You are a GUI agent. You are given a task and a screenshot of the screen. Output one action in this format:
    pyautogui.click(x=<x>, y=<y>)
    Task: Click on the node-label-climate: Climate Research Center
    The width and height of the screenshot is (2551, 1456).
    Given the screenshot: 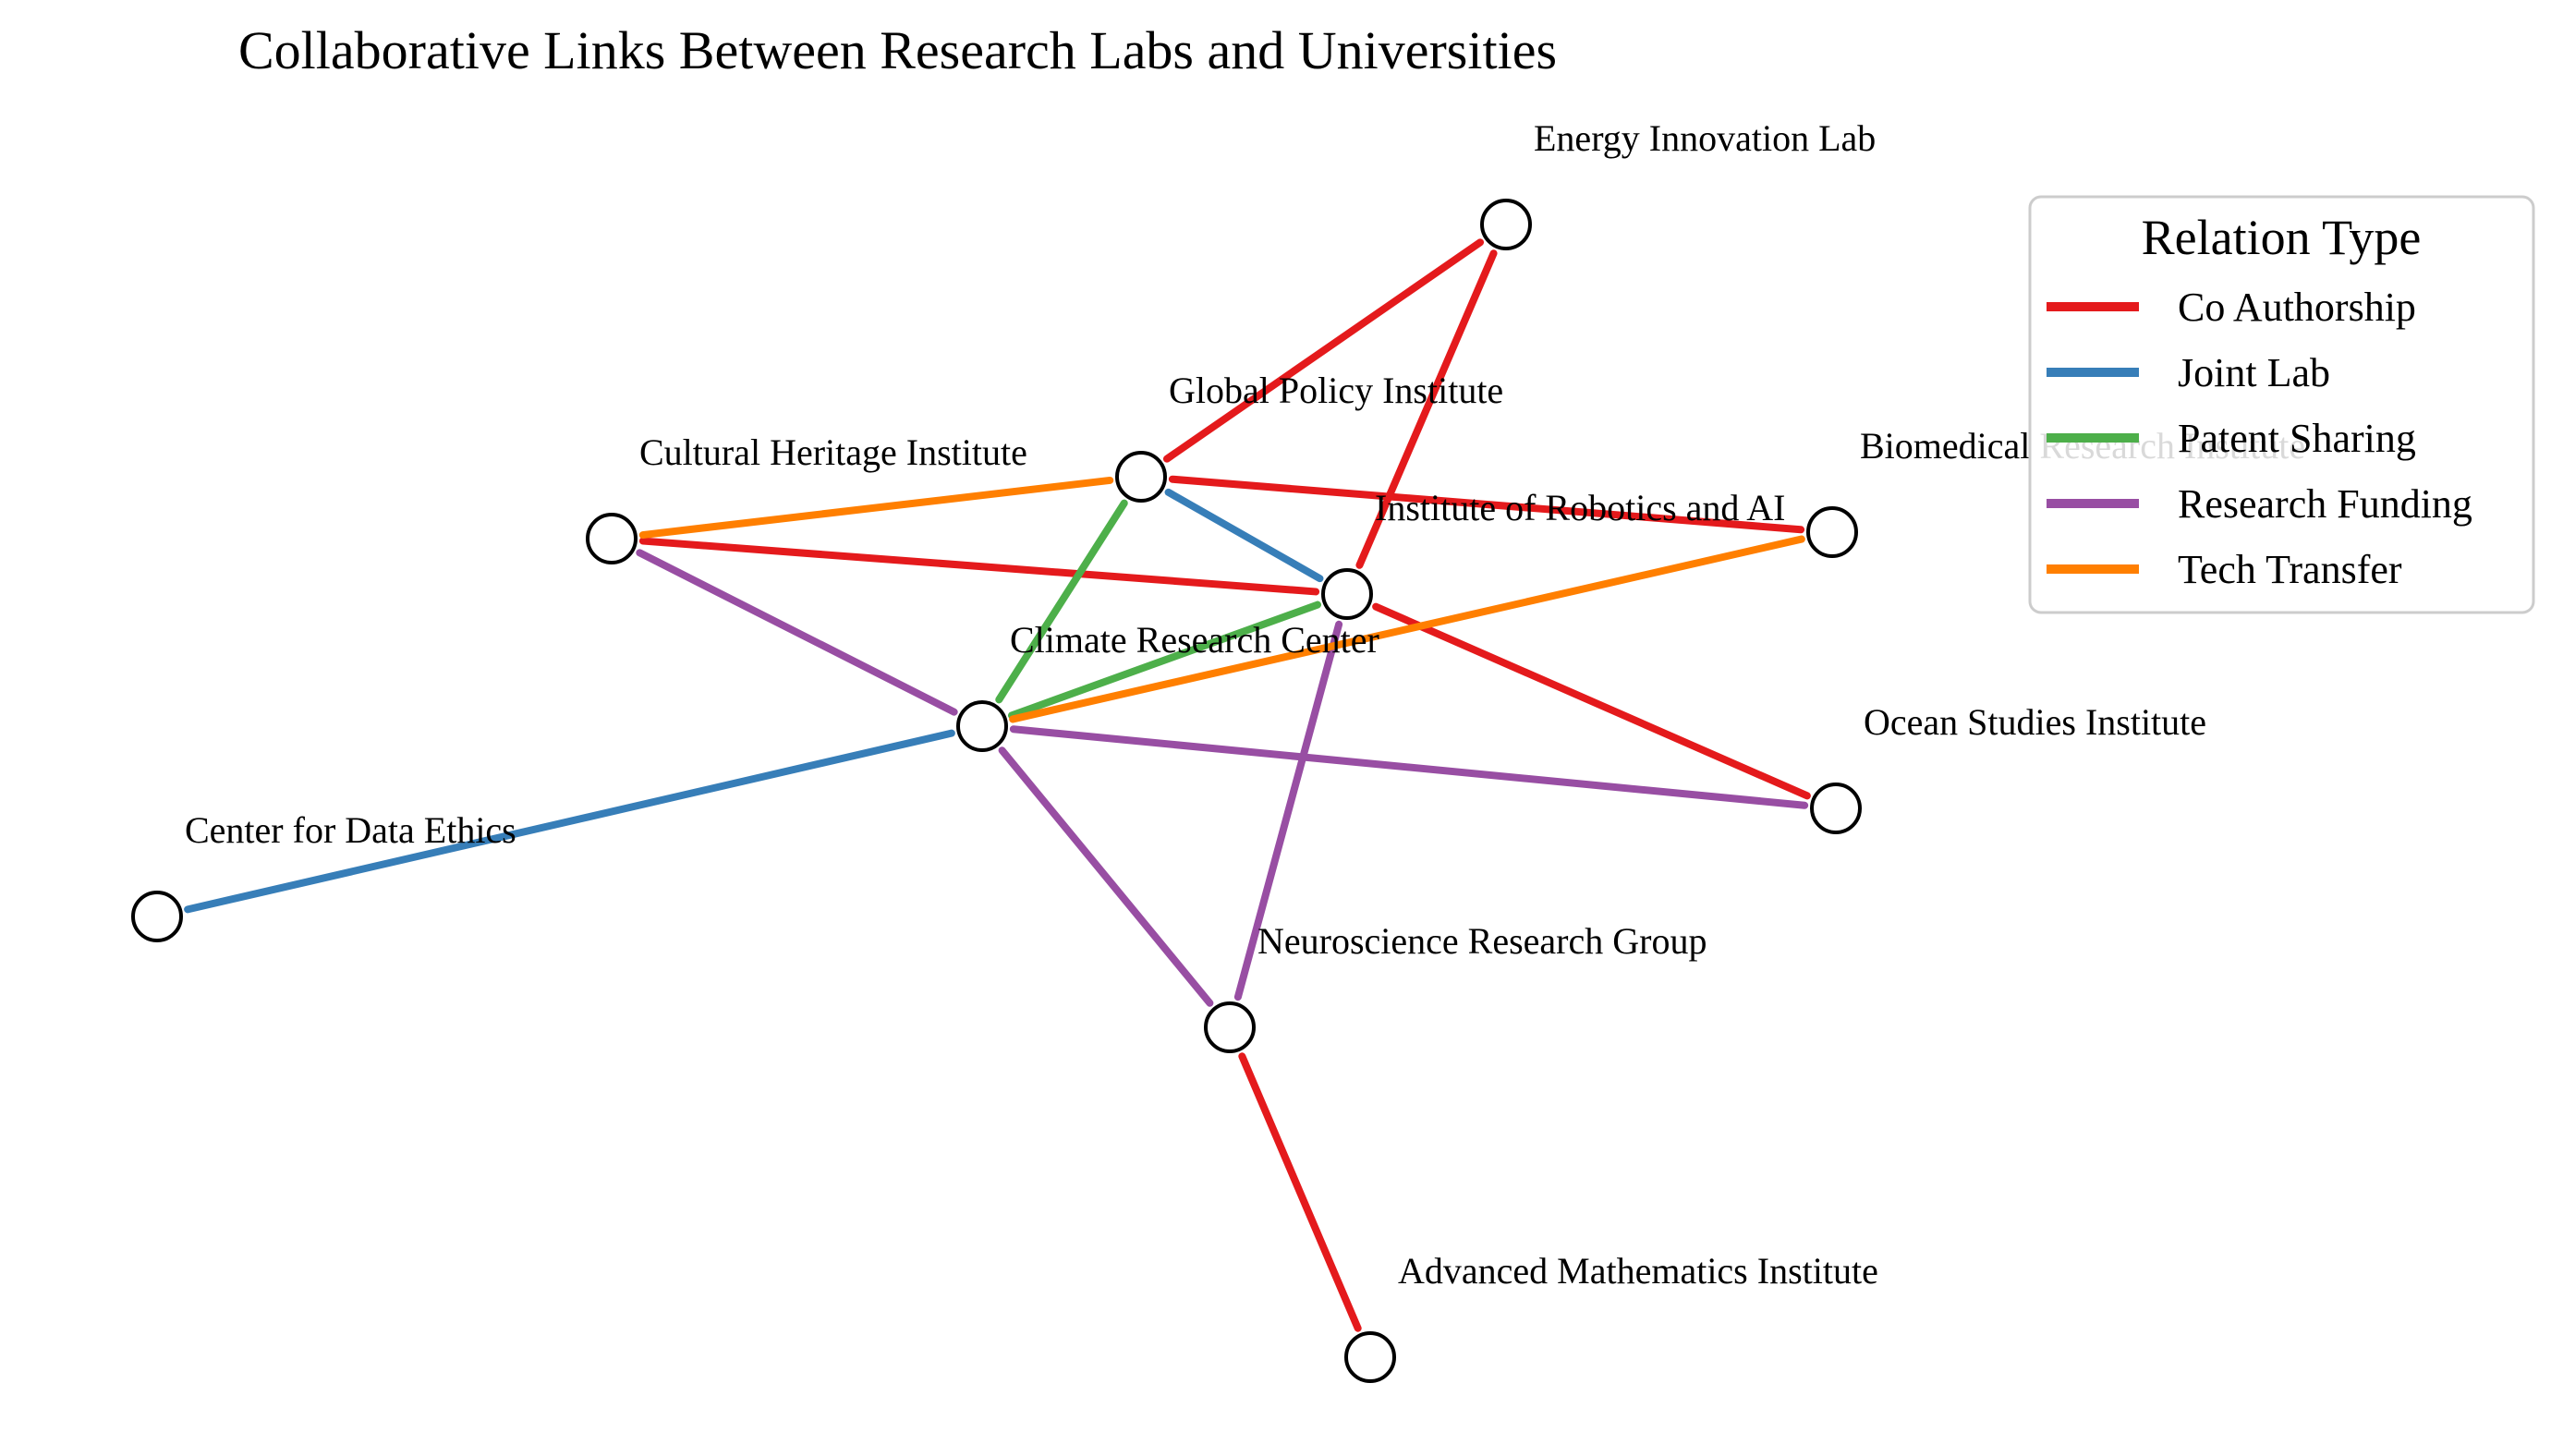 What is the action you would take?
    pyautogui.click(x=1194, y=640)
    